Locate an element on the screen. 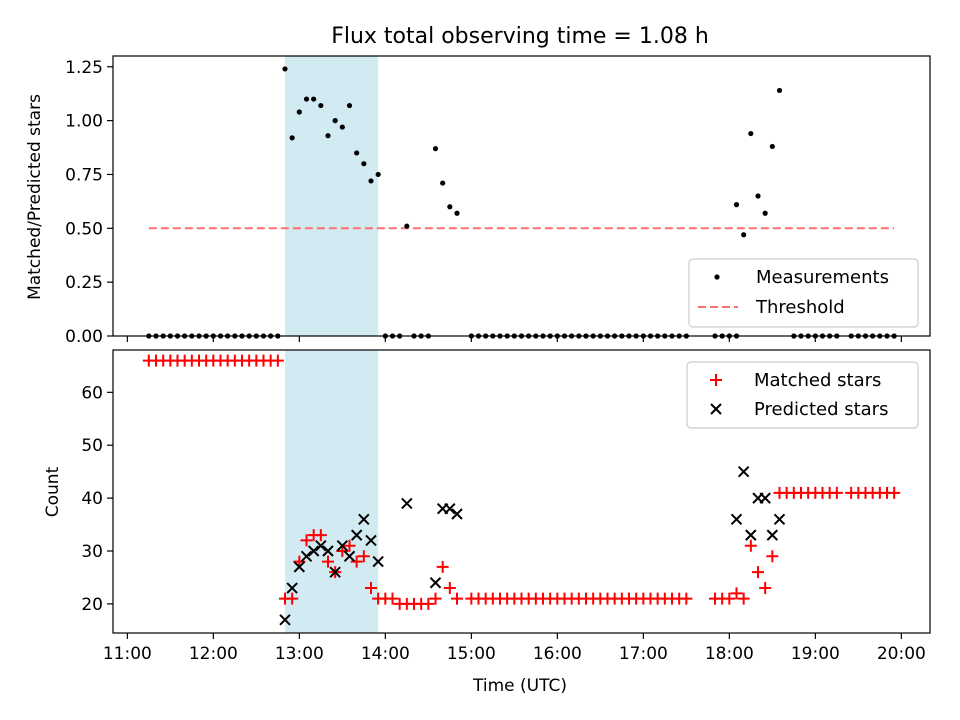 The width and height of the screenshot is (960, 720). top-y-axis: 0.00 0.25 0.50 0.75 1.00 1.25 is located at coordinates (89, 202).